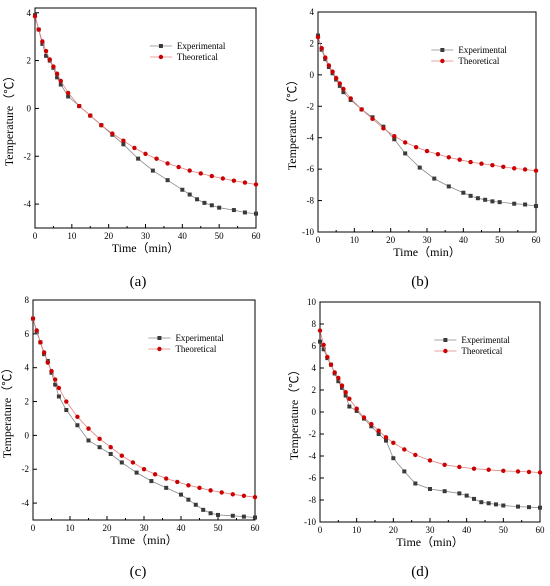 This screenshot has height=586, width=550. Describe the element at coordinates (312, 302) in the screenshot. I see `y-tick-label: 10` at that location.